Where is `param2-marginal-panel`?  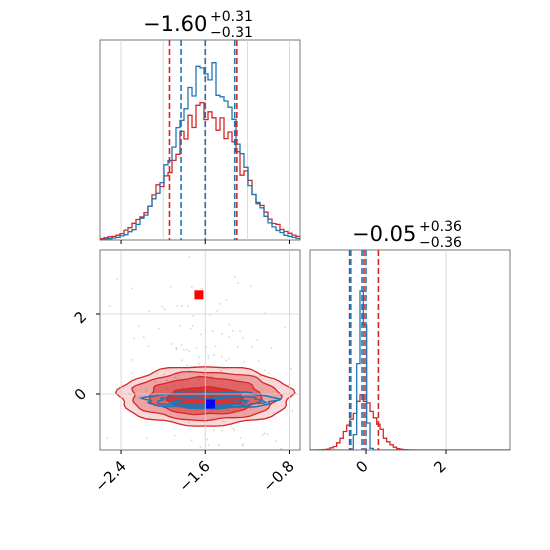 param2-marginal-panel is located at coordinates (410, 351).